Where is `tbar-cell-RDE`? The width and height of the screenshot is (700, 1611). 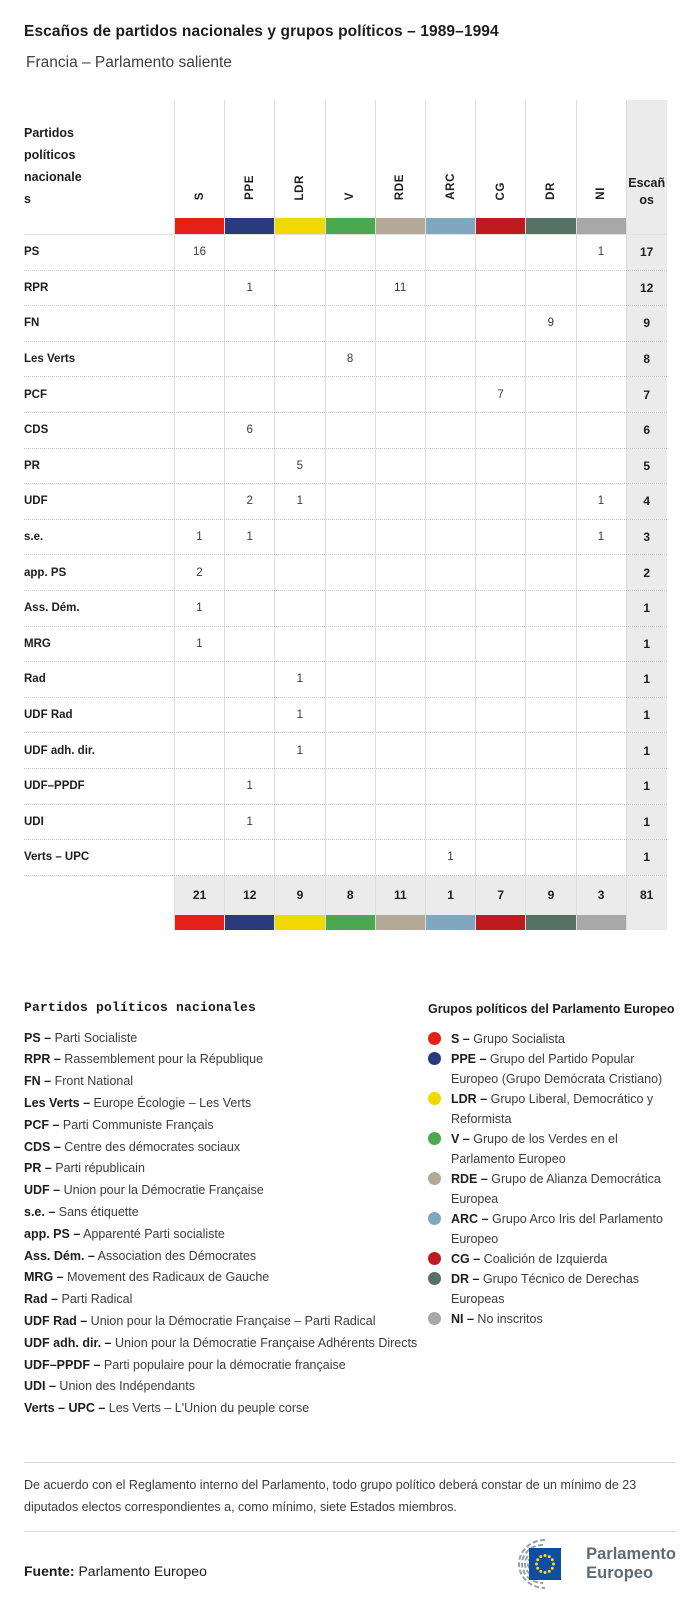 tbar-cell-RDE is located at coordinates (399, 922).